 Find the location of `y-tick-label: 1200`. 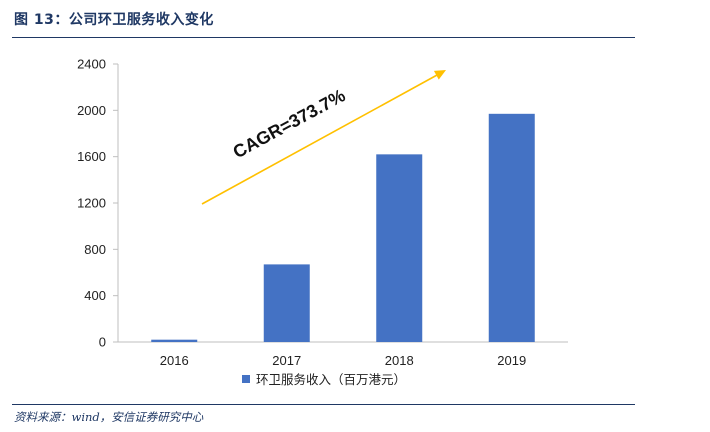

y-tick-label: 1200 is located at coordinates (91, 203).